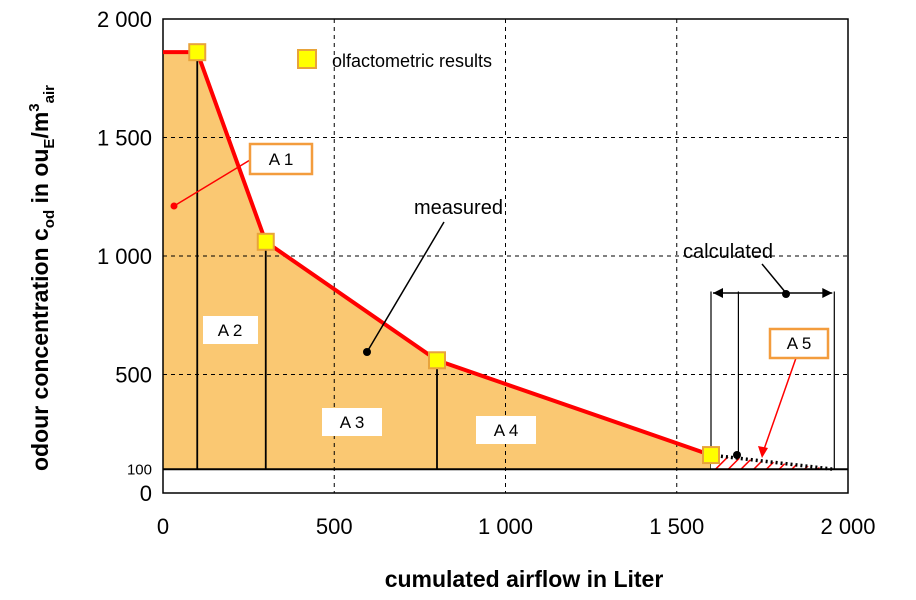 The height and width of the screenshot is (600, 916). Describe the element at coordinates (124, 256) in the screenshot. I see `y-tick-label-3: 1 000` at that location.